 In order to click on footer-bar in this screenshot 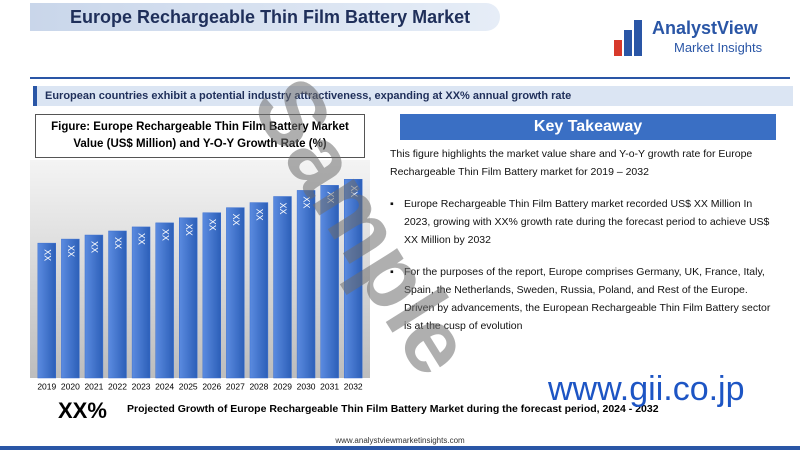, I will do `click(400, 448)`.